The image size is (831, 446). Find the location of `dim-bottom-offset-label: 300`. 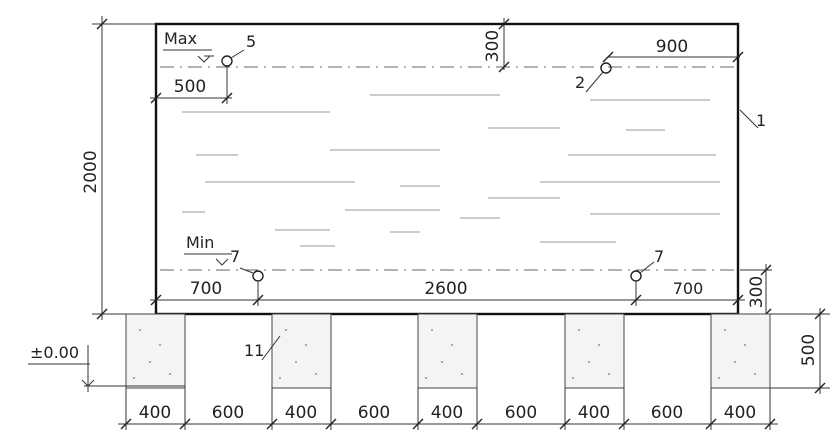

dim-bottom-offset-label: 300 is located at coordinates (757, 292).